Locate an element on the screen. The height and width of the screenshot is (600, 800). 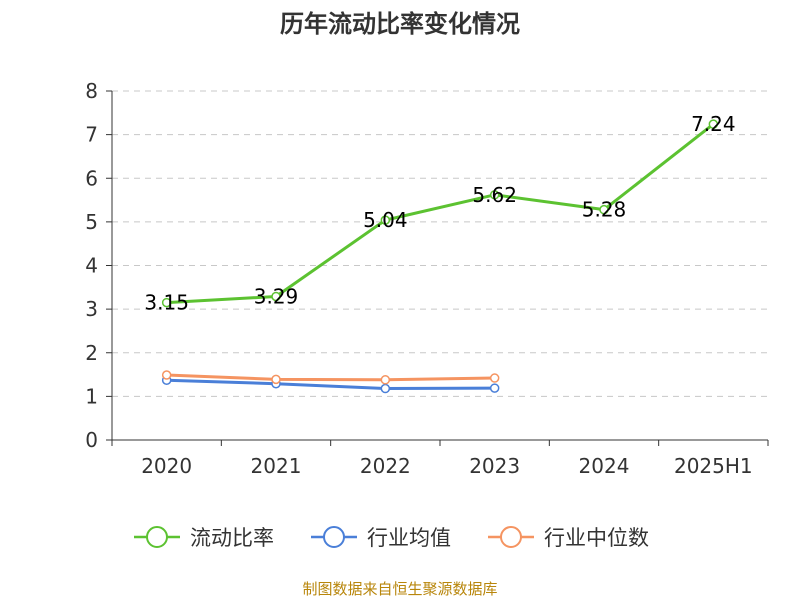
x-tick-label: 2024 is located at coordinates (604, 466).